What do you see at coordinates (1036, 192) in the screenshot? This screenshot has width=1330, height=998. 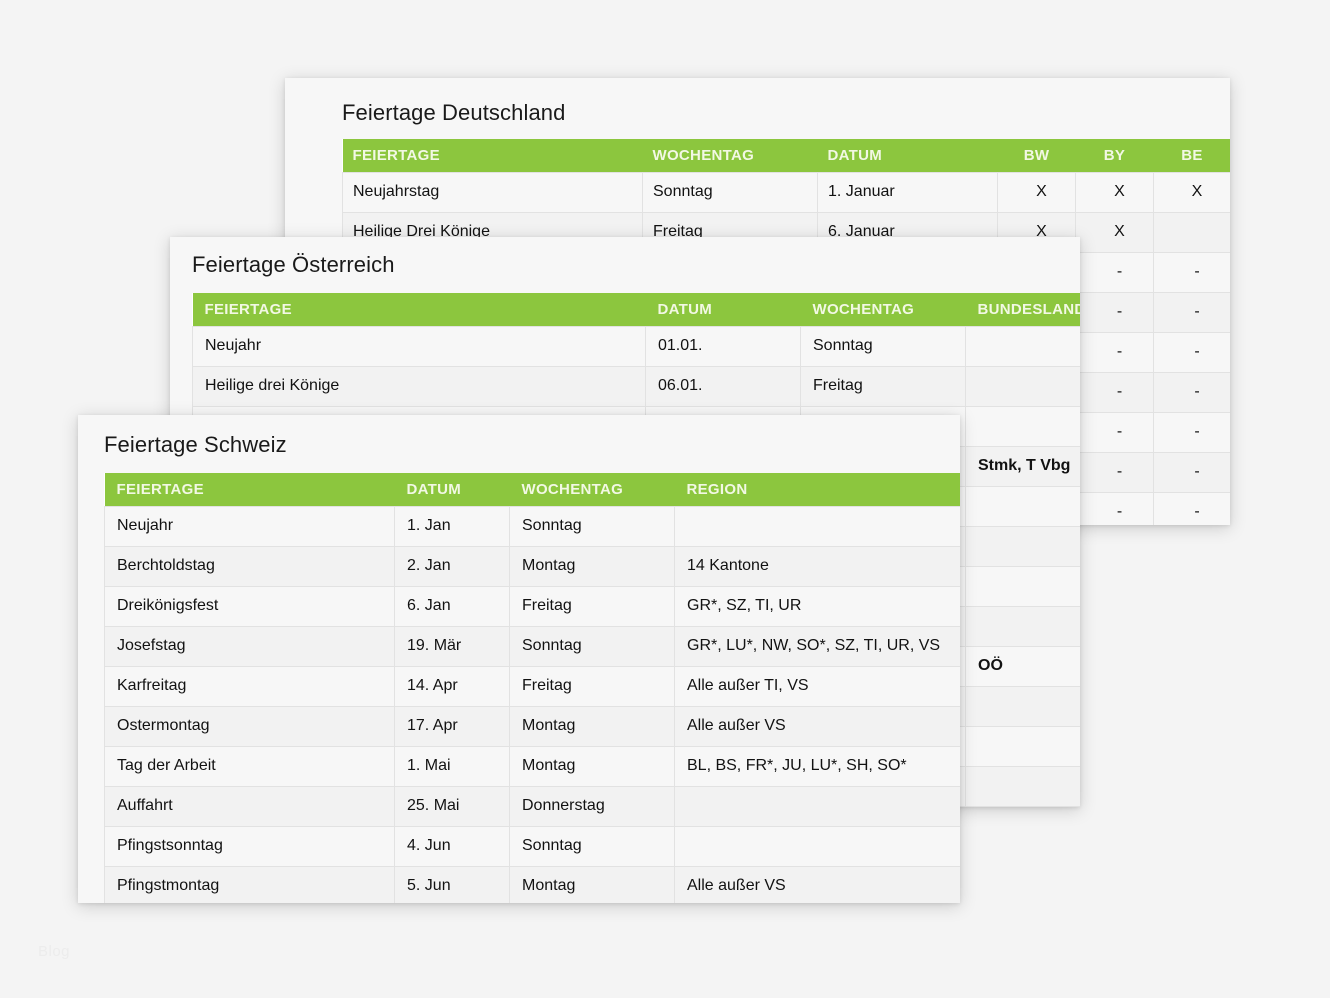 I see `cell-bw: X` at bounding box center [1036, 192].